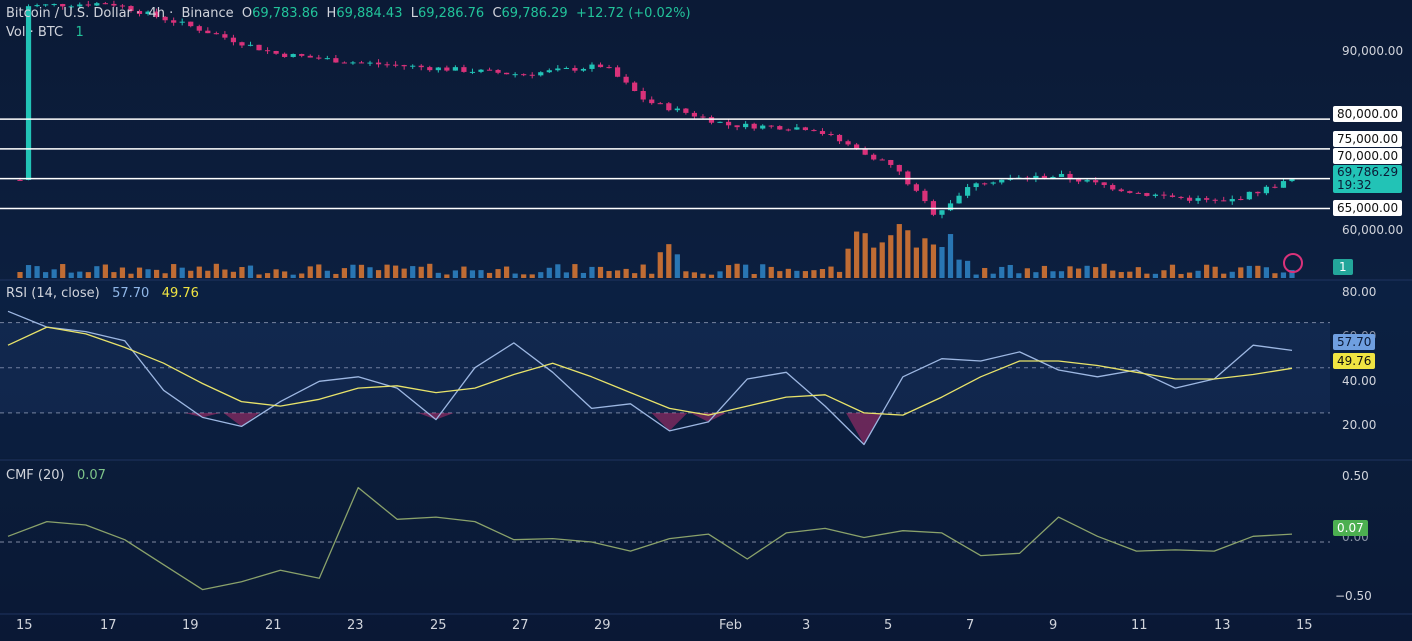 Image resolution: width=1412 pixels, height=641 pixels. I want to click on time-axis-label: 17, so click(108, 625).